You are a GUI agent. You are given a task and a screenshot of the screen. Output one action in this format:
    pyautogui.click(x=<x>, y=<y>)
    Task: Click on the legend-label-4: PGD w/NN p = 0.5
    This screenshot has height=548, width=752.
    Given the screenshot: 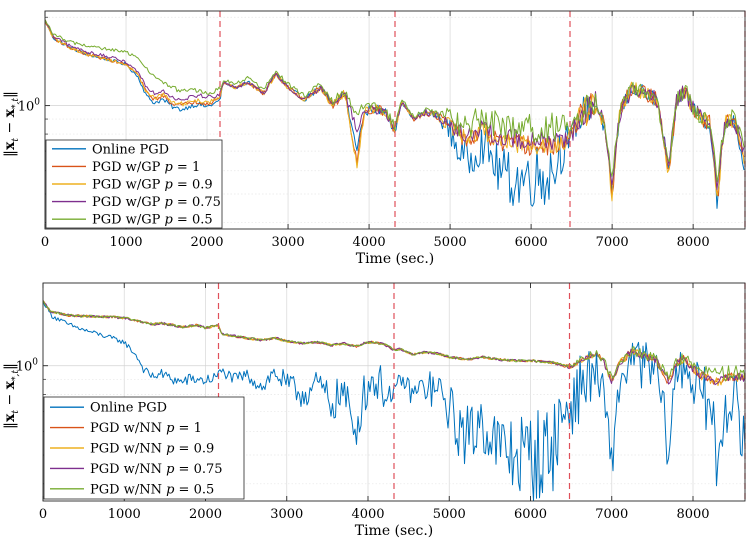 What is the action you would take?
    pyautogui.click(x=152, y=489)
    